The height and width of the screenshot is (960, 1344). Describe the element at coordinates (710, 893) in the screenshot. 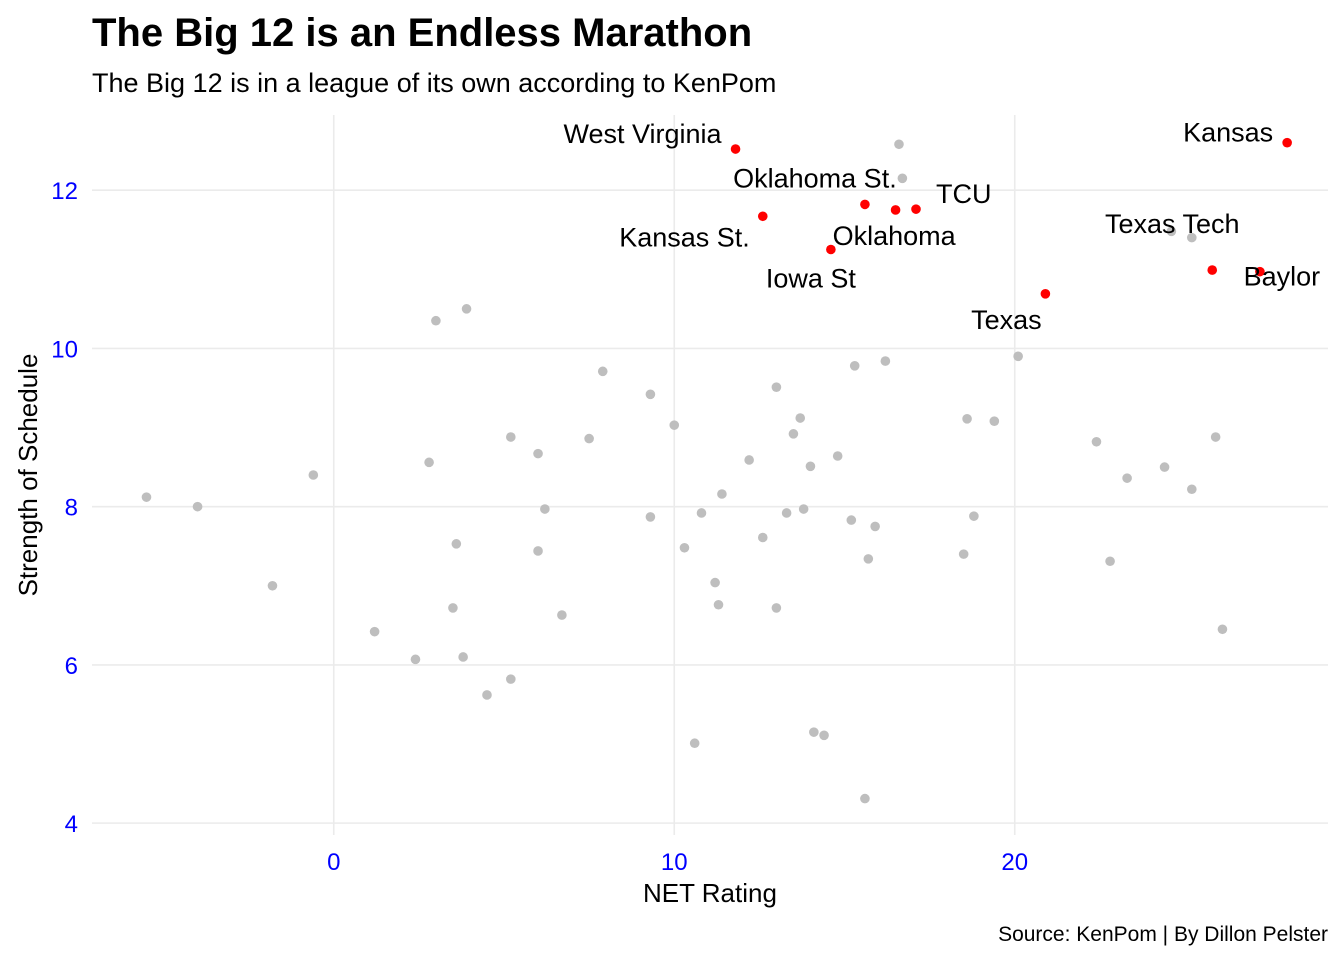

I see `x-axis-title: NET Rating` at that location.